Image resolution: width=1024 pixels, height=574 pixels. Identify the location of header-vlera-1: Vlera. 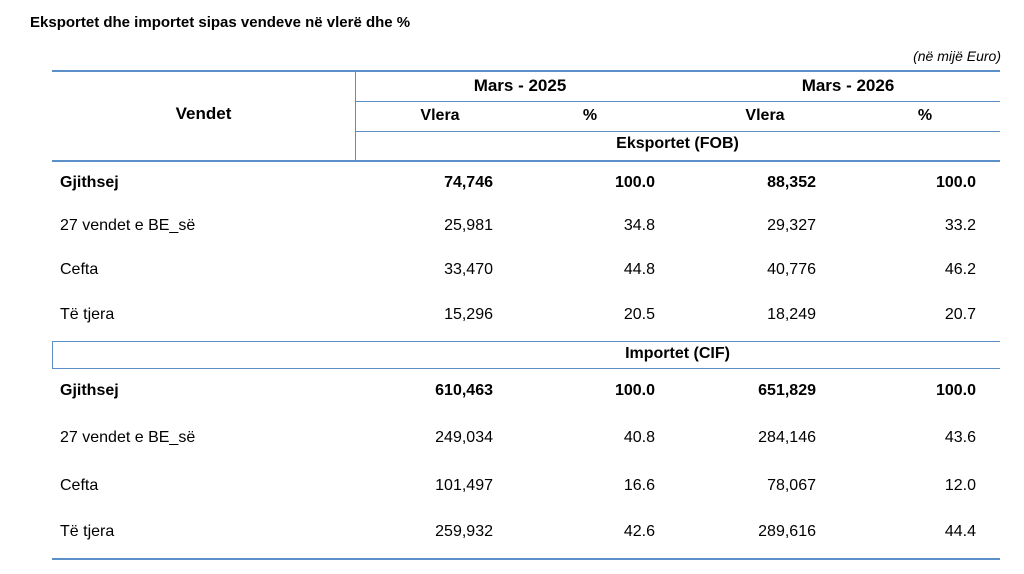
(440, 115).